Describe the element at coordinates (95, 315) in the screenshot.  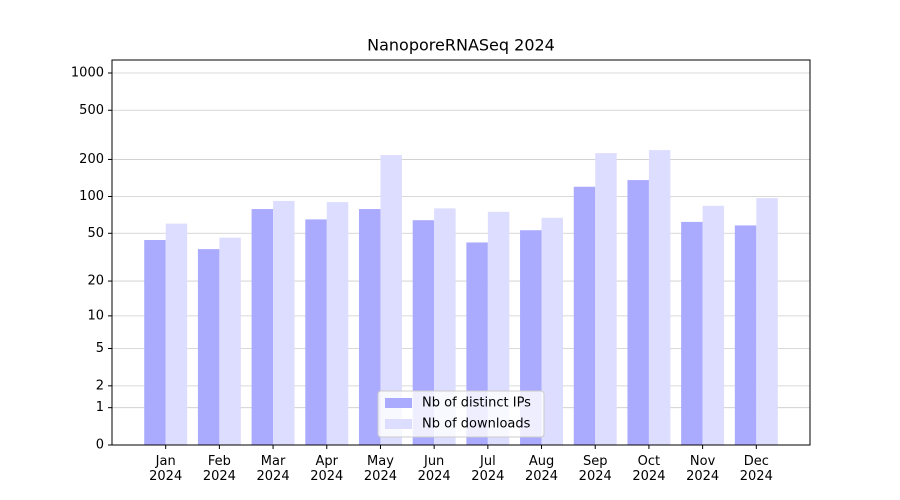
I see `y-tick-label: 10` at that location.